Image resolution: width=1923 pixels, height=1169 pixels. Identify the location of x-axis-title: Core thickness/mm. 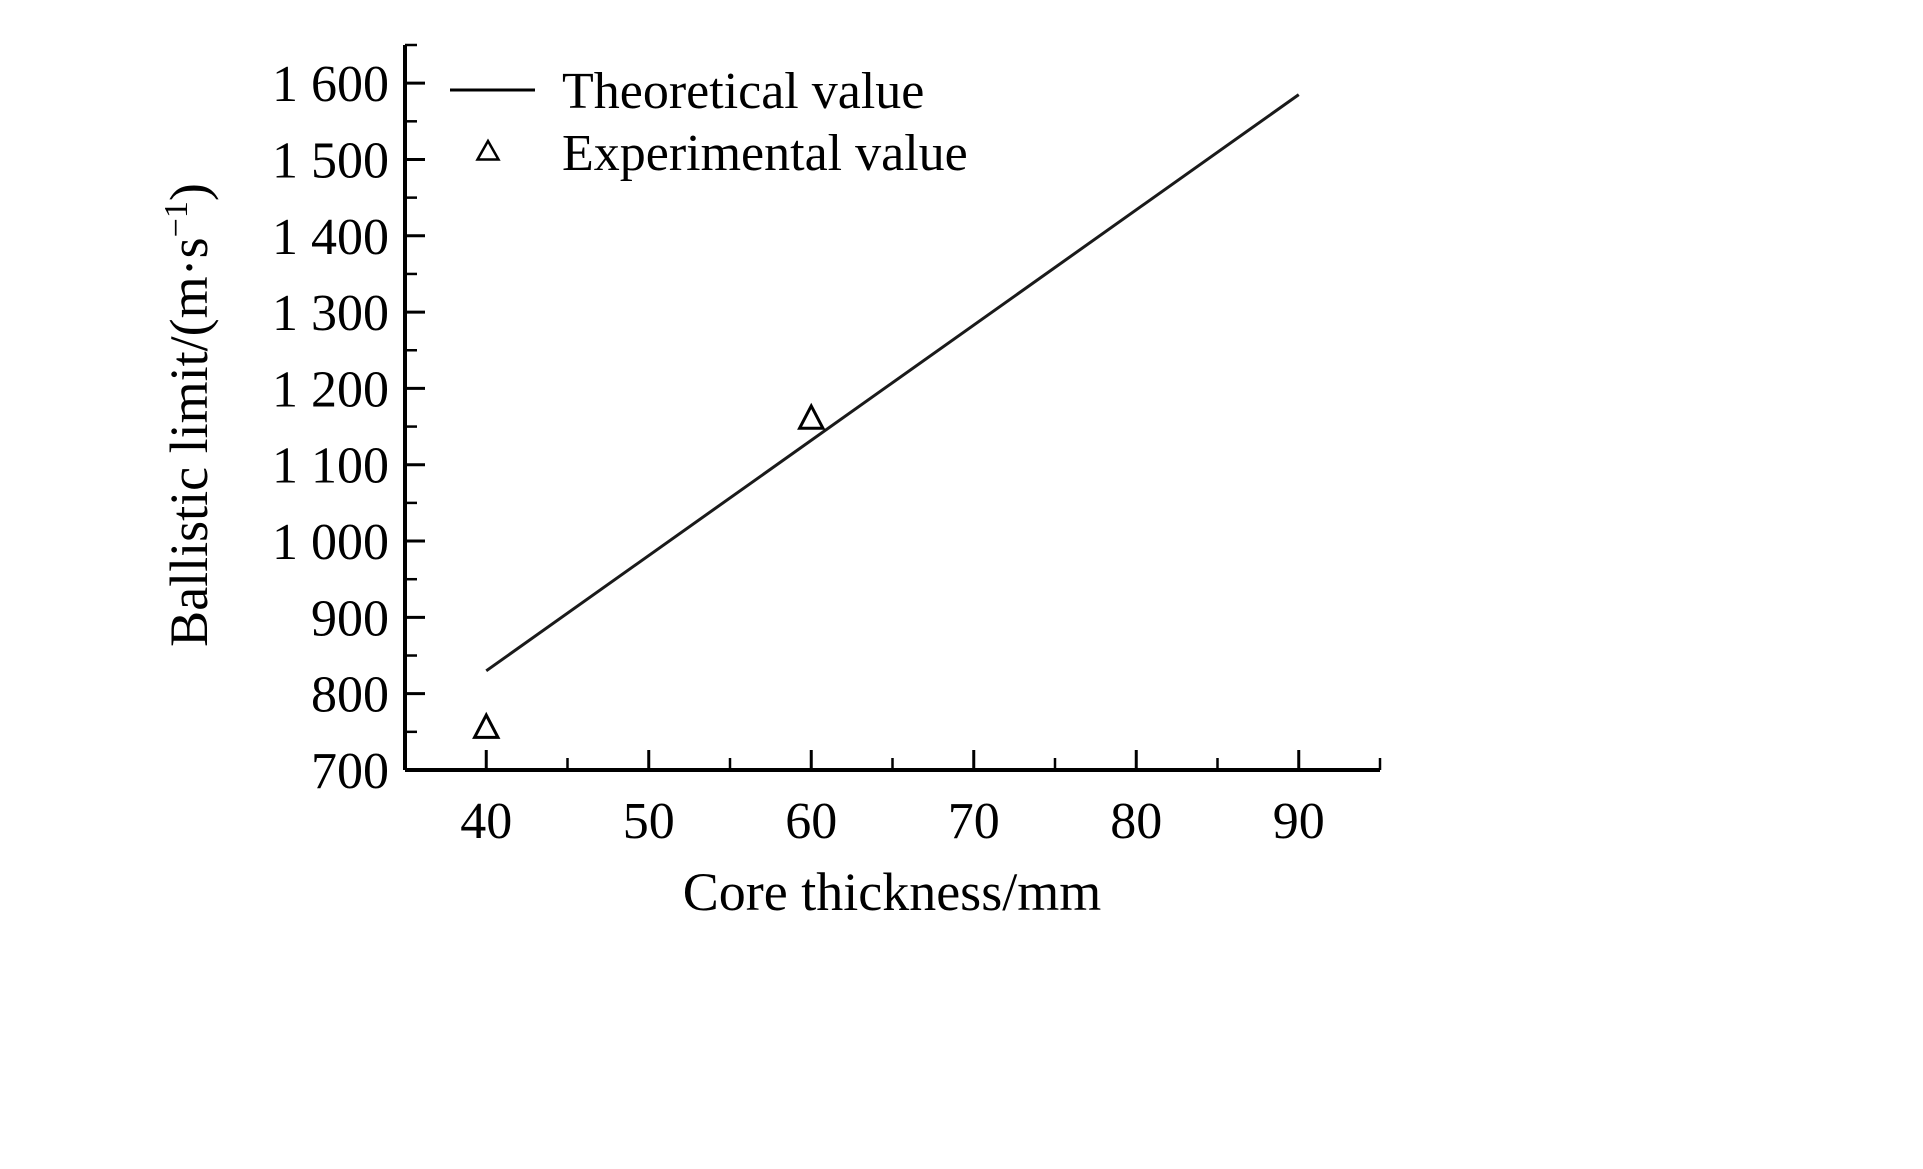
(892, 892).